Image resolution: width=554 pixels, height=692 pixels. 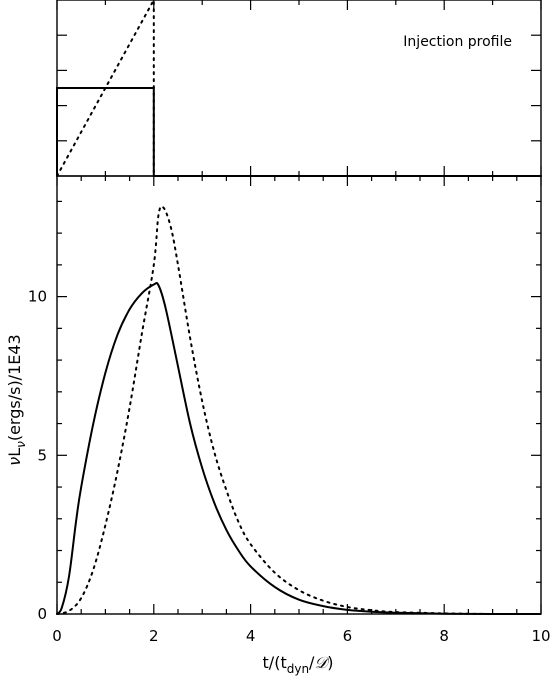 I want to click on x-tick-label: 6, so click(x=348, y=636).